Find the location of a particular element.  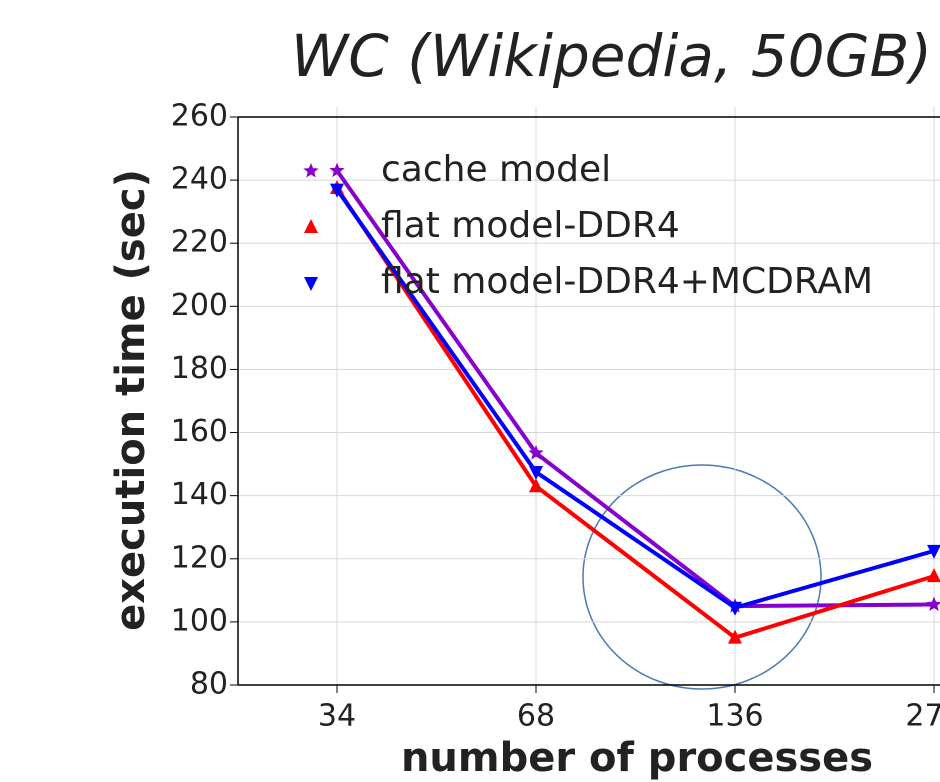

y-tick-label: 140 is located at coordinates (199, 494).